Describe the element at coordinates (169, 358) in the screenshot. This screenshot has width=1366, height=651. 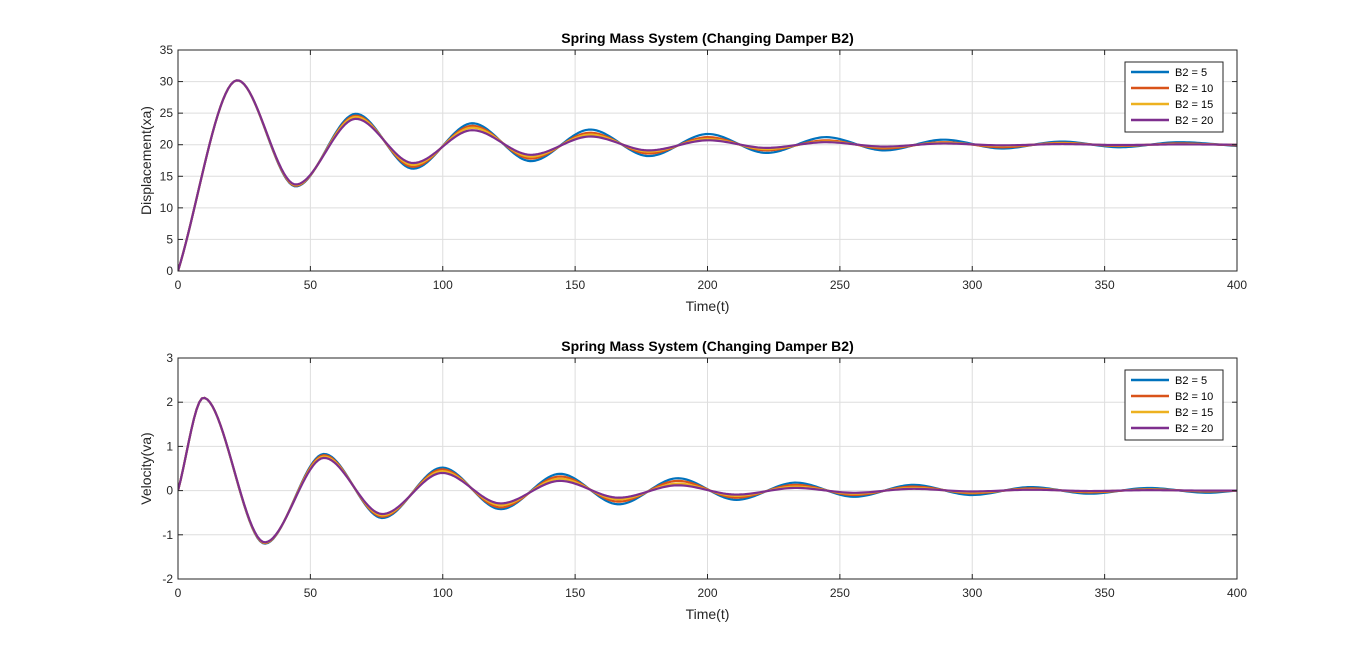
I see `y-tick-label: 3` at that location.